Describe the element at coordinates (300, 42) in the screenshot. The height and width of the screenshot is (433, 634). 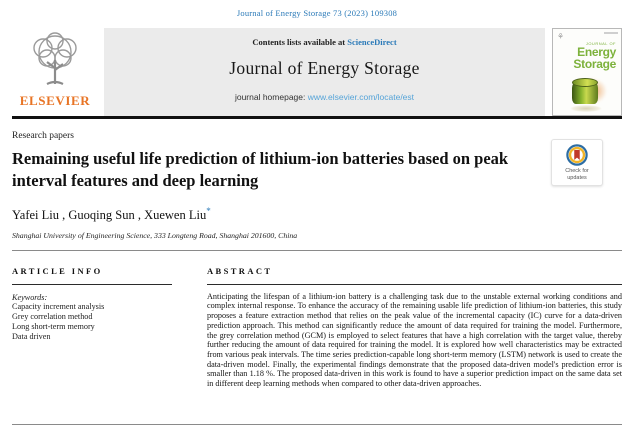
I see `contents-lists-prefix: Contents lists available at` at that location.